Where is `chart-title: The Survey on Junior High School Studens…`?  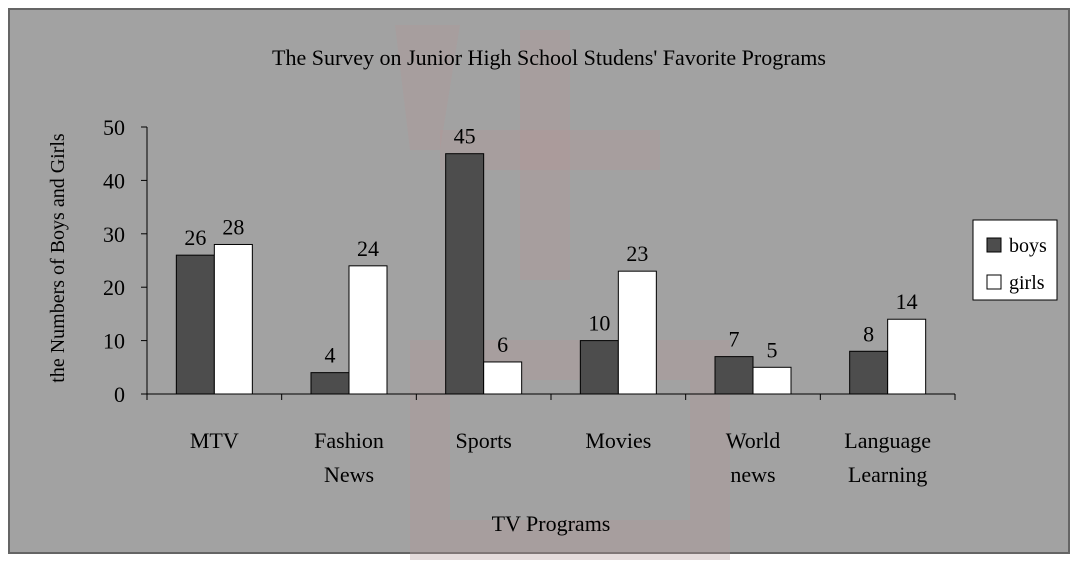 chart-title: The Survey on Junior High School Studens… is located at coordinates (549, 57).